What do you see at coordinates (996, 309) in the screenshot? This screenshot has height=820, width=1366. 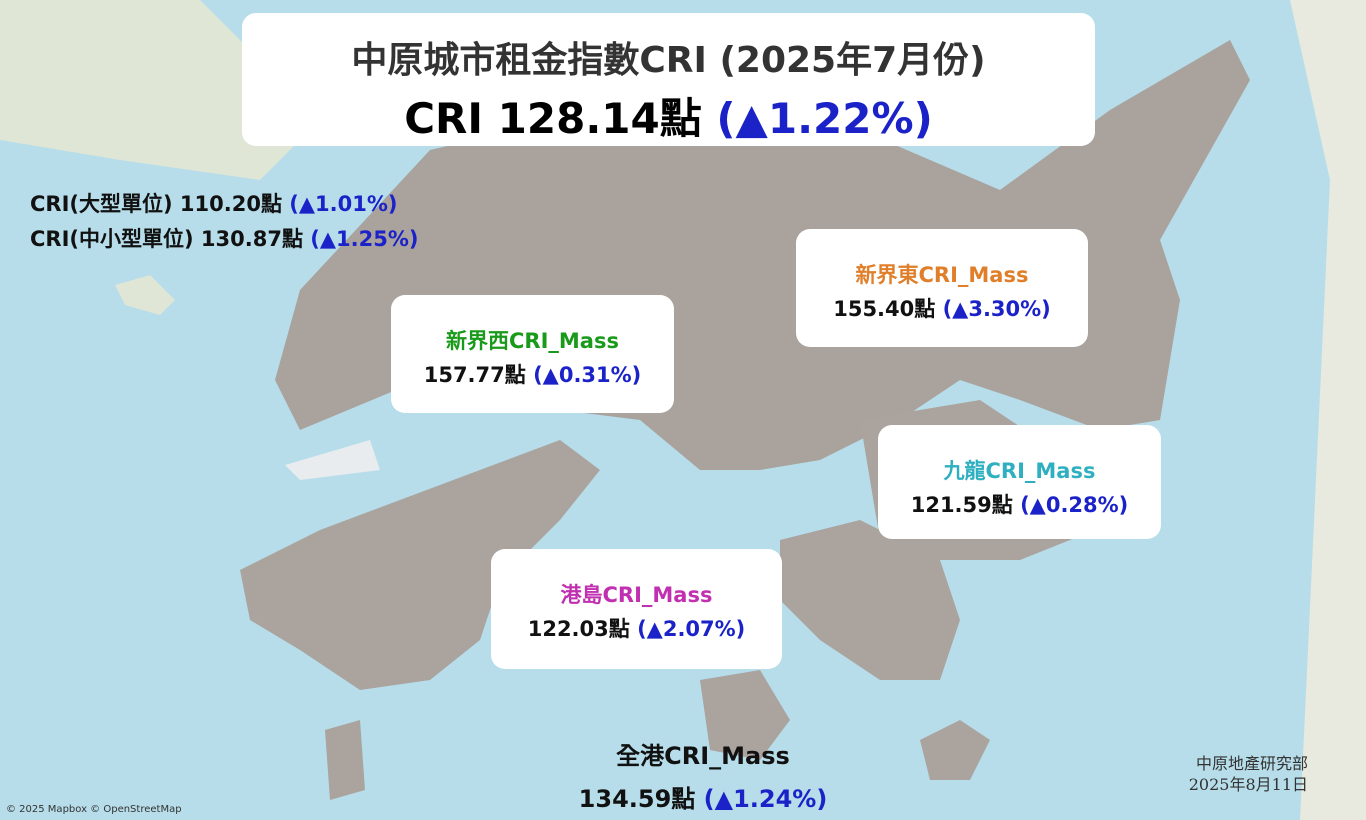 I see `change: (▲3.30%)` at bounding box center [996, 309].